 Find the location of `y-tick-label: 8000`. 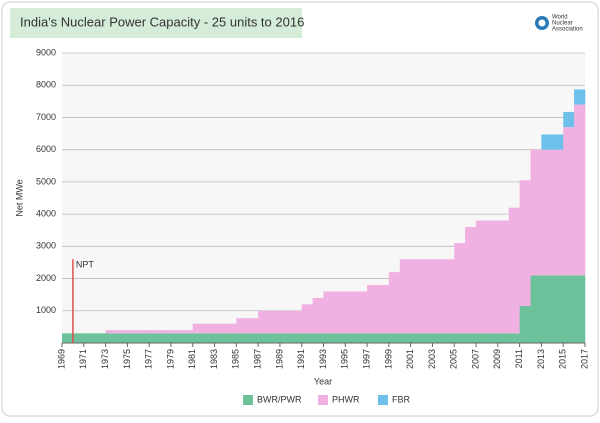

y-tick-label: 8000 is located at coordinates (46, 85).